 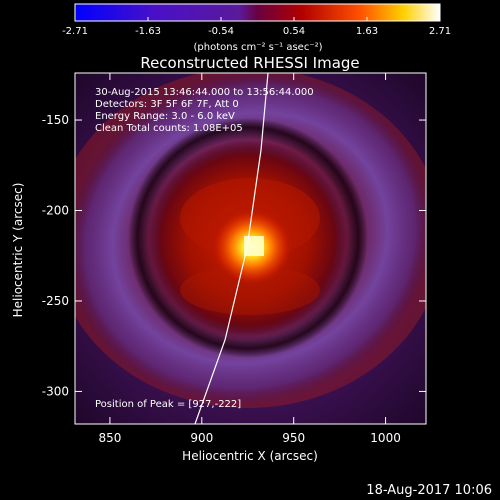 What do you see at coordinates (55, 391) in the screenshot?
I see `y-tick-label: -300` at bounding box center [55, 391].